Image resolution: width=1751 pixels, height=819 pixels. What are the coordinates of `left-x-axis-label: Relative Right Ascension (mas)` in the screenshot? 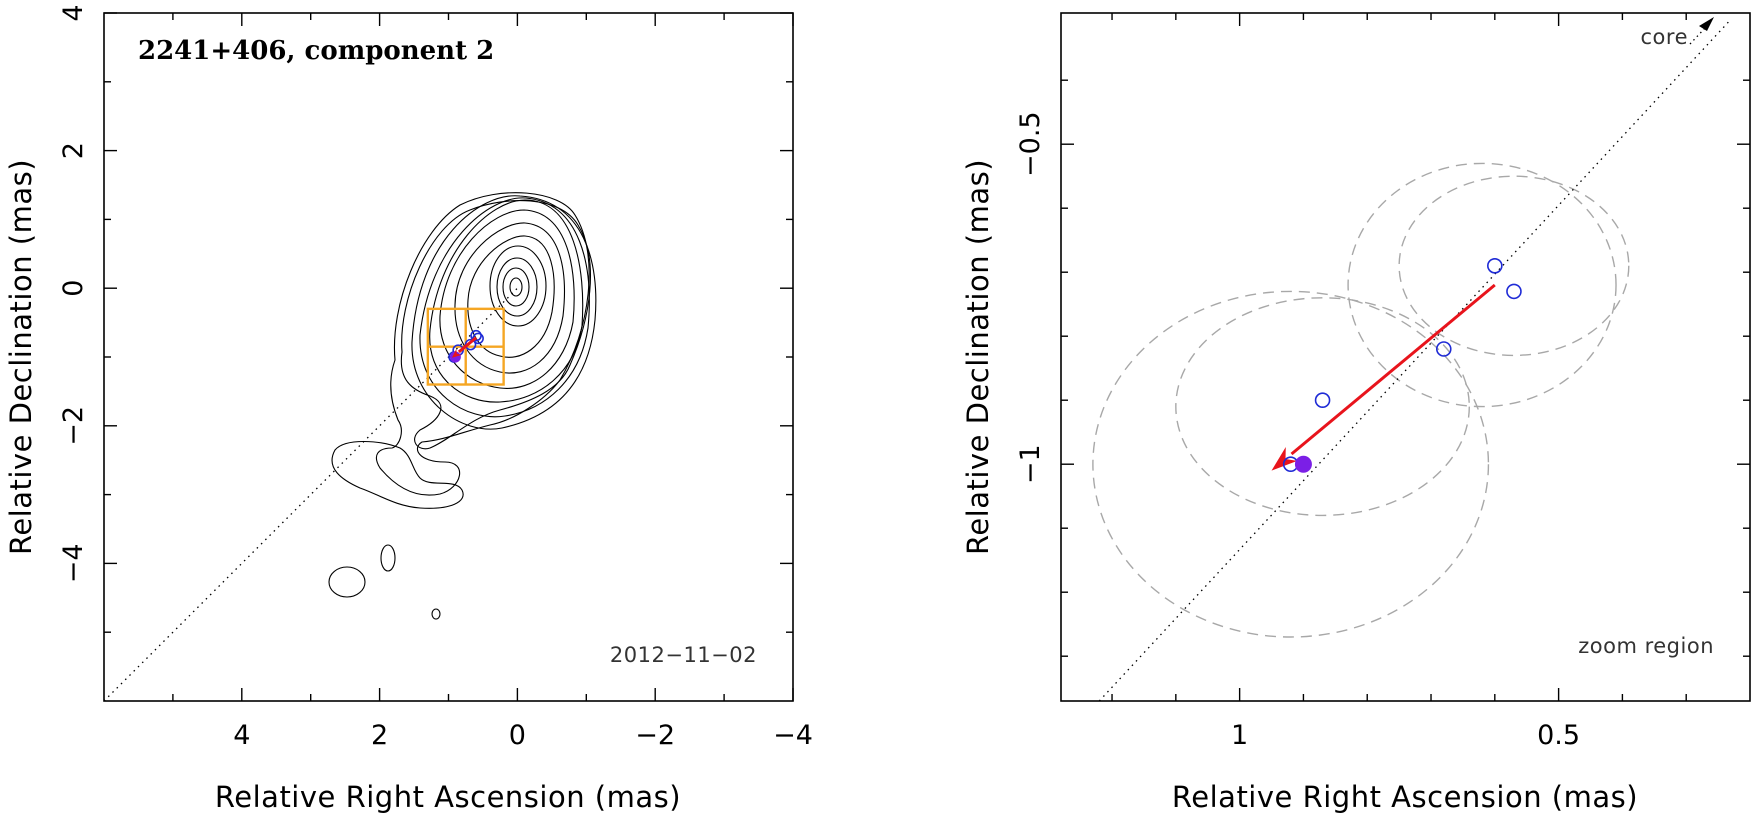 It's located at (448, 797).